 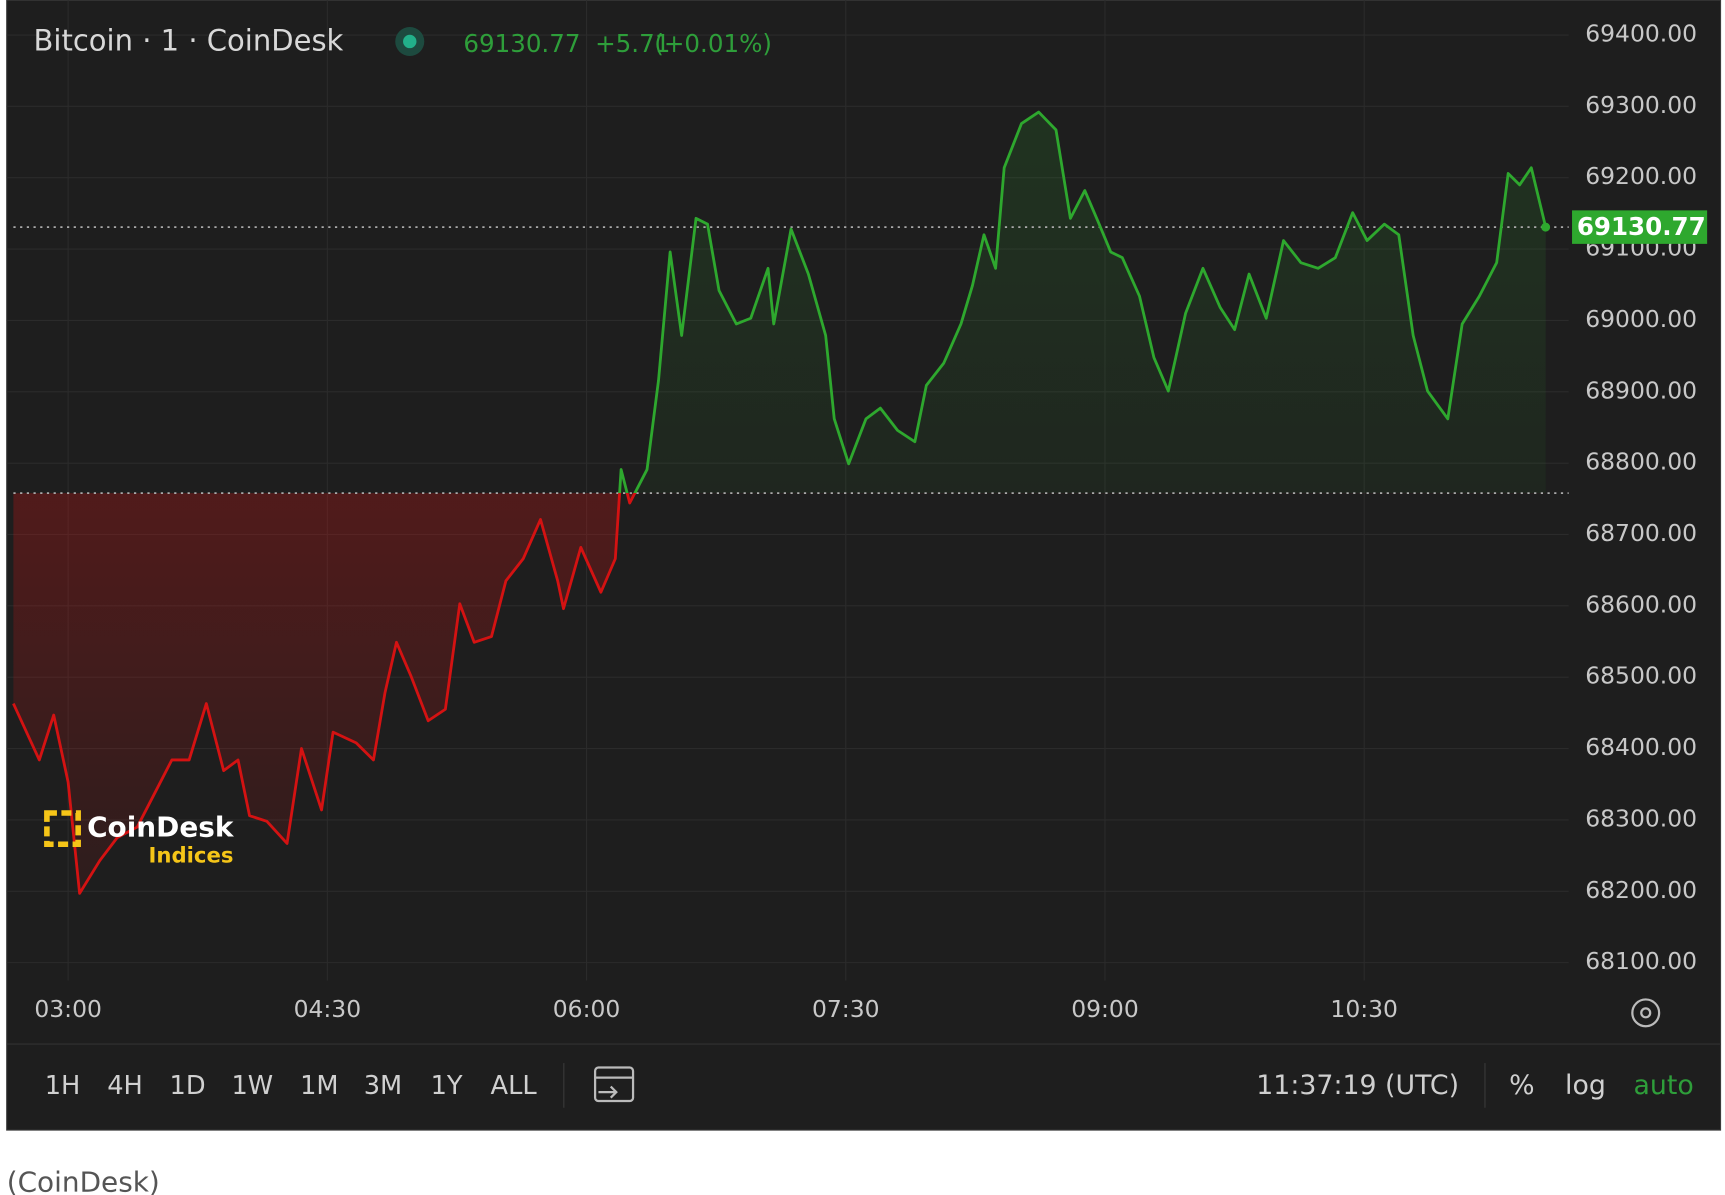 I want to click on option-button: auto, so click(x=1663, y=1085).